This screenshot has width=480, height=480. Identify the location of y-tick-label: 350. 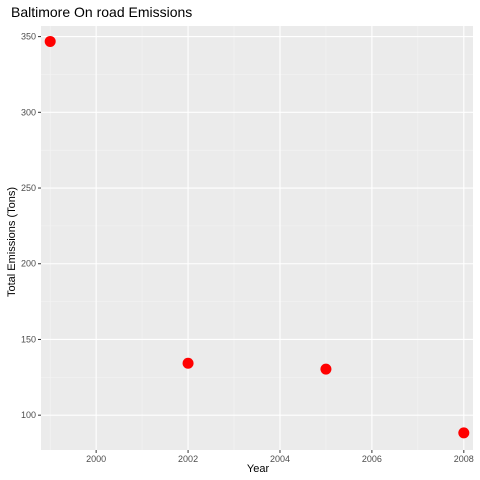
(28, 37).